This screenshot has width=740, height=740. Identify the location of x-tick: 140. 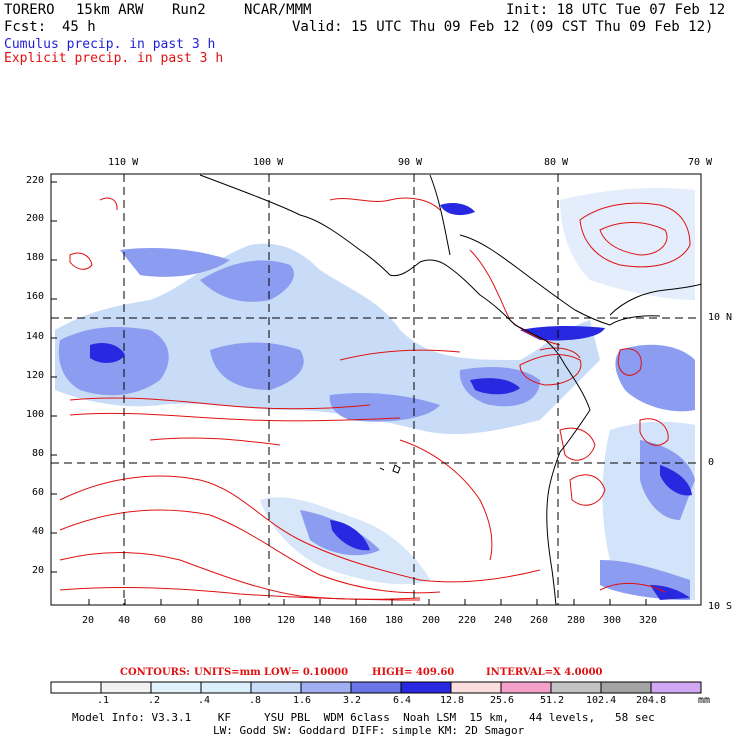
(322, 620).